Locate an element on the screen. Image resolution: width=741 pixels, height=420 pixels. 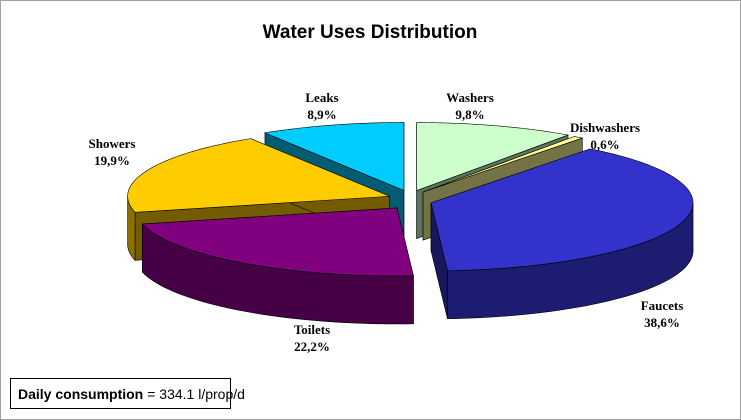
footnote: Daily consumption = 334.1 l/prop/d is located at coordinates (131, 394).